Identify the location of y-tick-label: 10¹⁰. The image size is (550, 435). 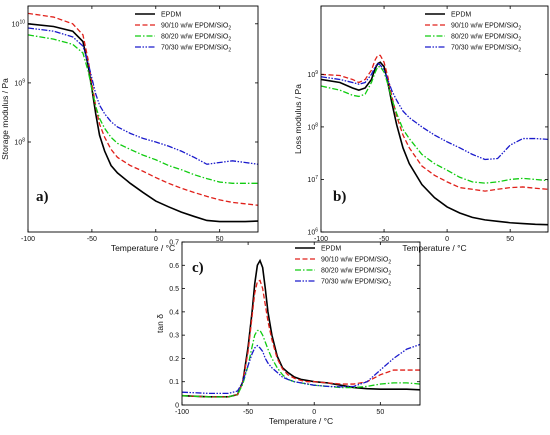
(19, 23).